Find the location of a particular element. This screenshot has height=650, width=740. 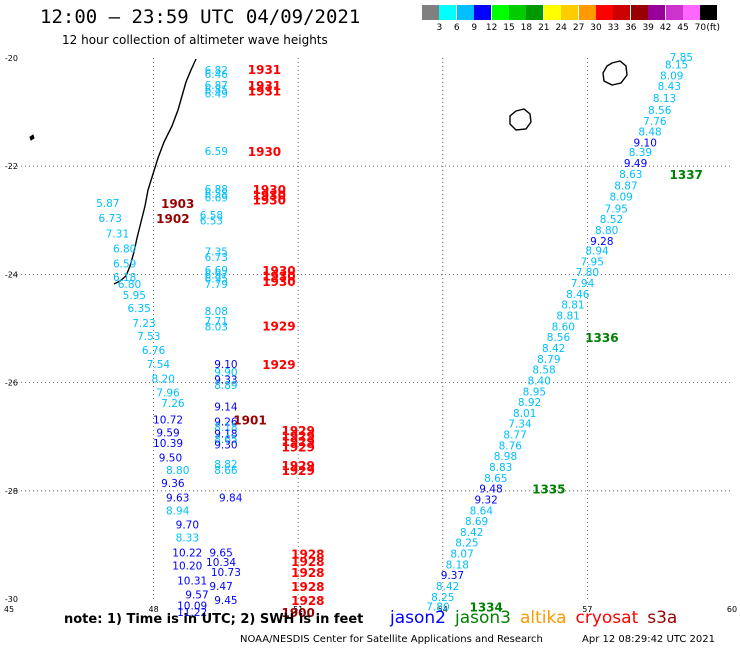

wave-height-label: 7.95 is located at coordinates (616, 209).